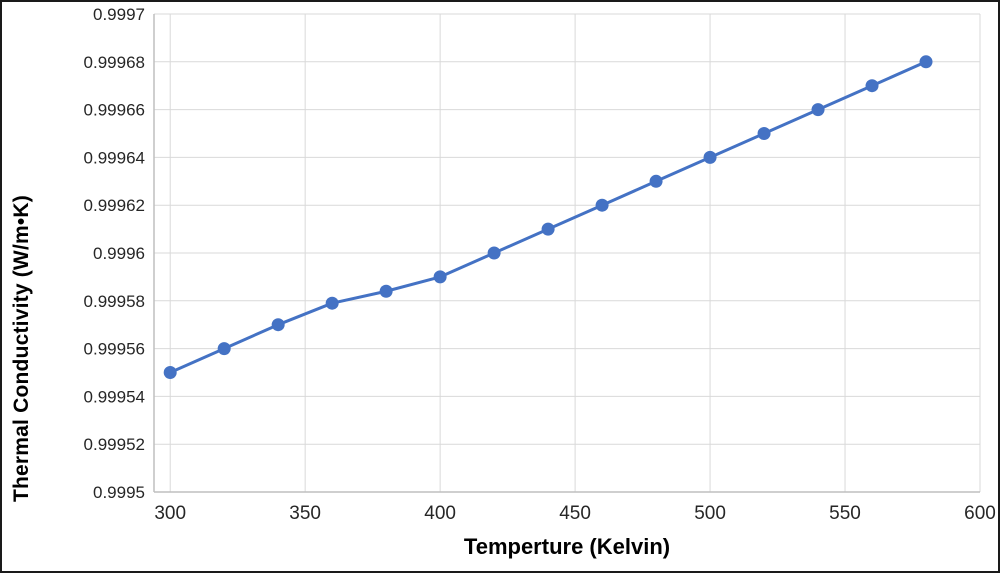  I want to click on y-tick-label: 0.99956, so click(114, 349).